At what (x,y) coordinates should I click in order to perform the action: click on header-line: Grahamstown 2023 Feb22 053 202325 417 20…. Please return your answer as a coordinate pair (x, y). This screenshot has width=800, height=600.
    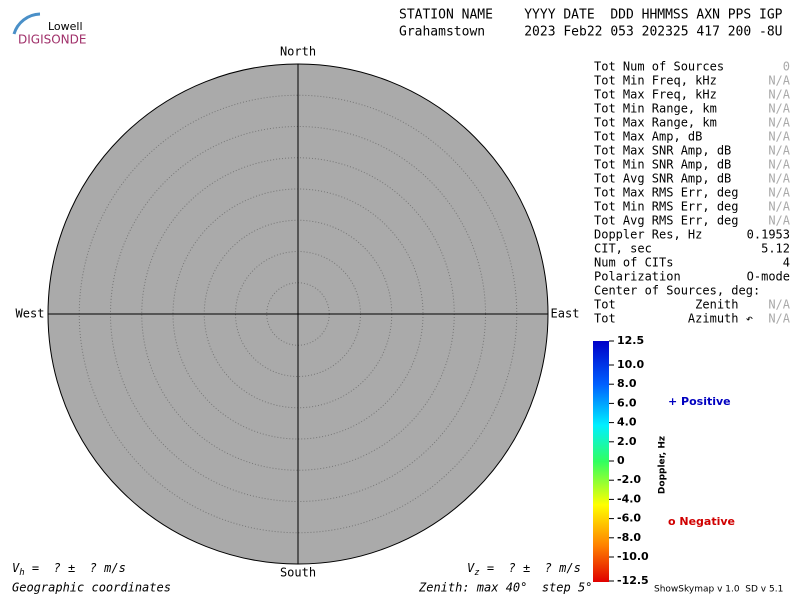
    Looking at the image, I should click on (591, 32).